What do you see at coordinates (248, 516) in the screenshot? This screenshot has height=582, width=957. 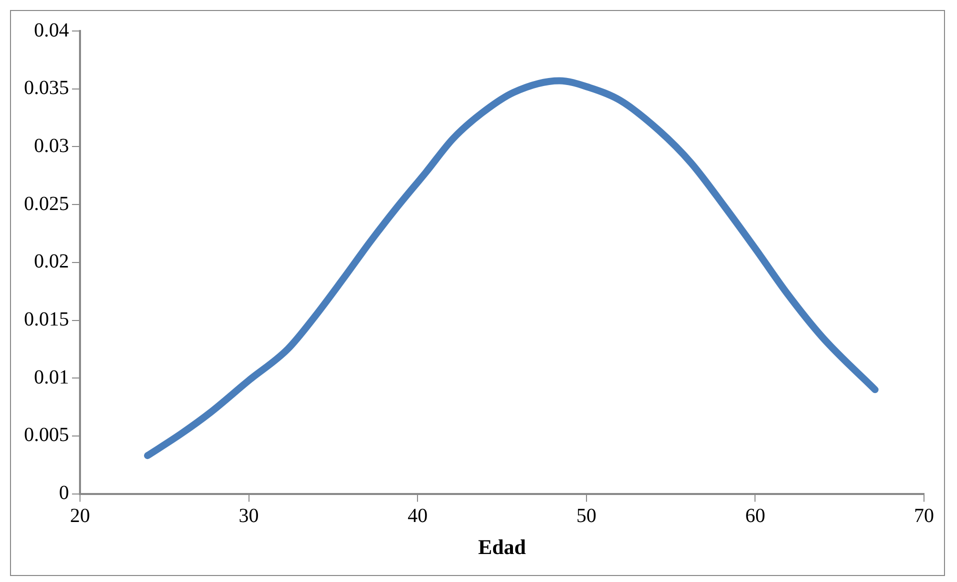 I see `x-tick-label: 30` at bounding box center [248, 516].